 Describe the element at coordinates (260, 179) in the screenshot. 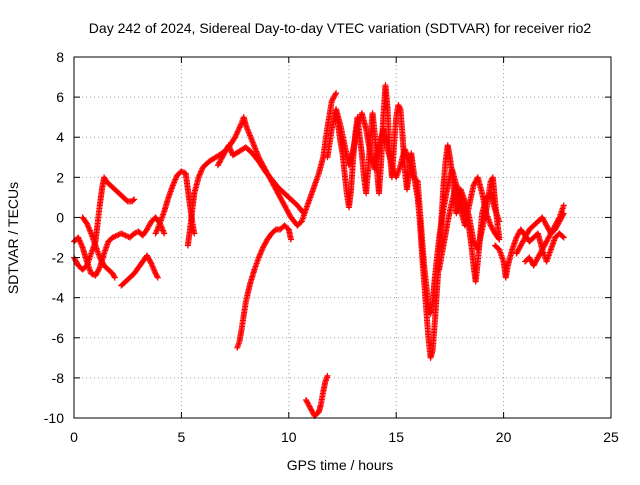

I see `series-arc-g` at that location.